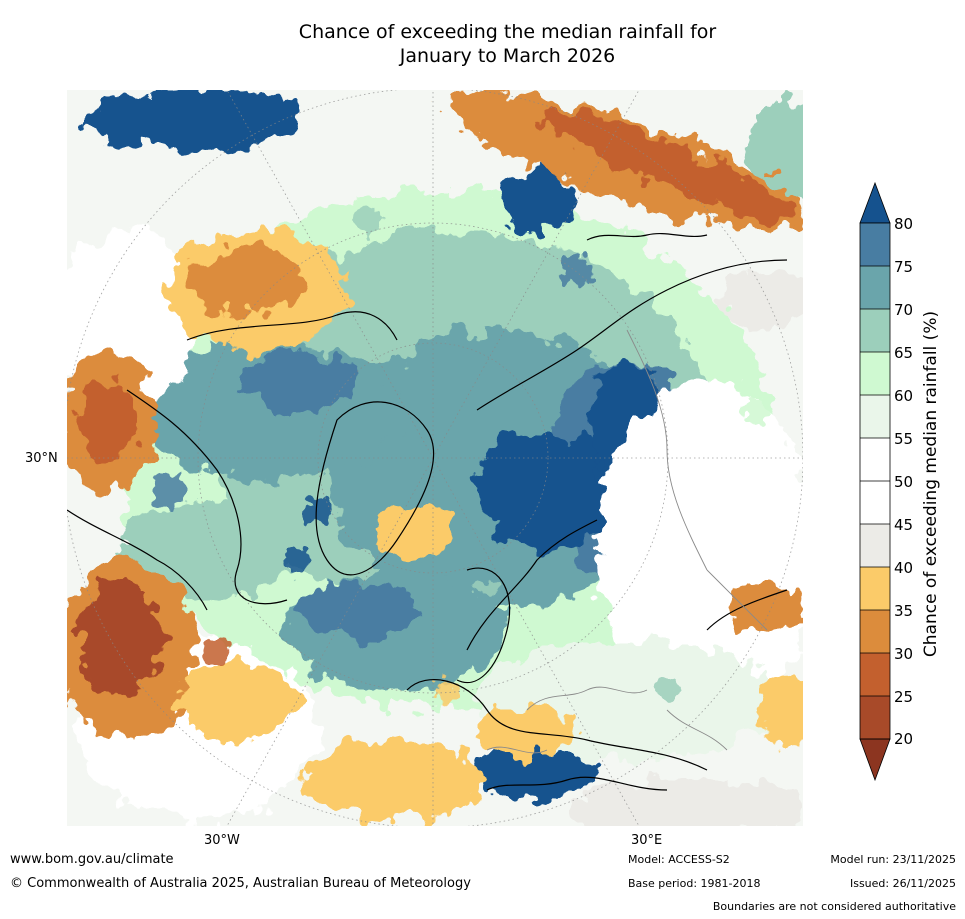 The width and height of the screenshot is (965, 919). What do you see at coordinates (483, 625) in the screenshot?
I see `coastline-scandinavia` at bounding box center [483, 625].